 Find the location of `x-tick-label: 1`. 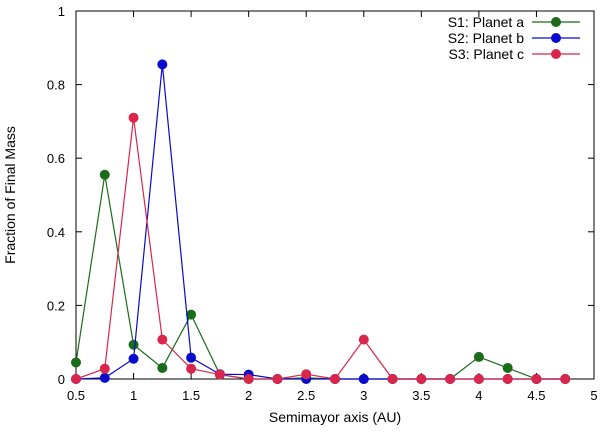

x-tick-label: 1 is located at coordinates (133, 395).